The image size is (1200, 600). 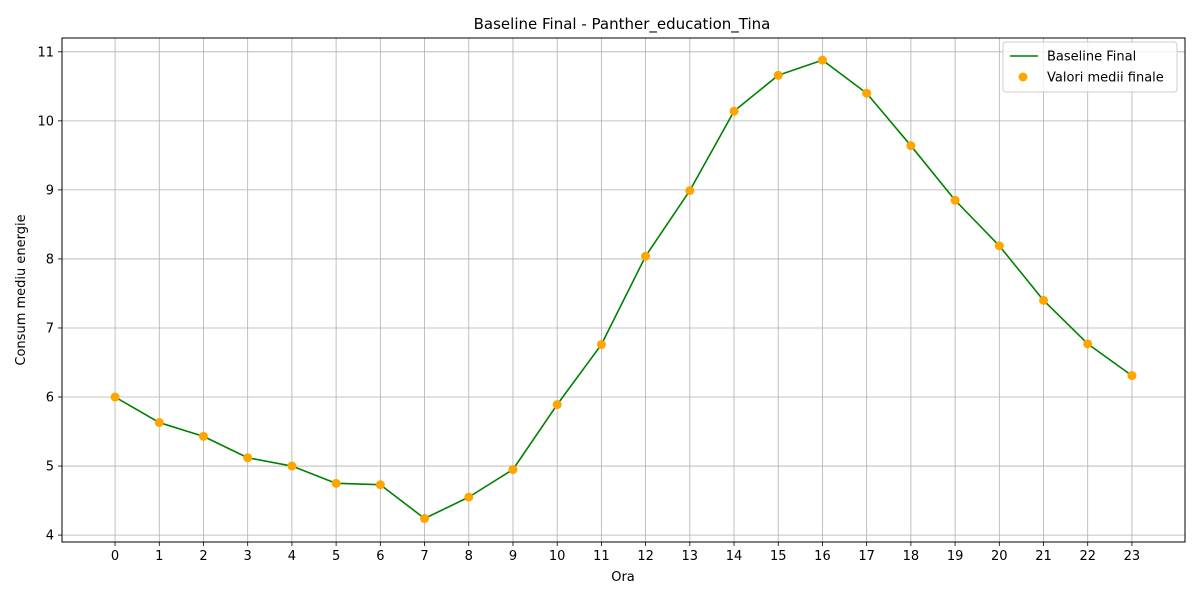 What do you see at coordinates (866, 556) in the screenshot?
I see `x-tick-label: 17` at bounding box center [866, 556].